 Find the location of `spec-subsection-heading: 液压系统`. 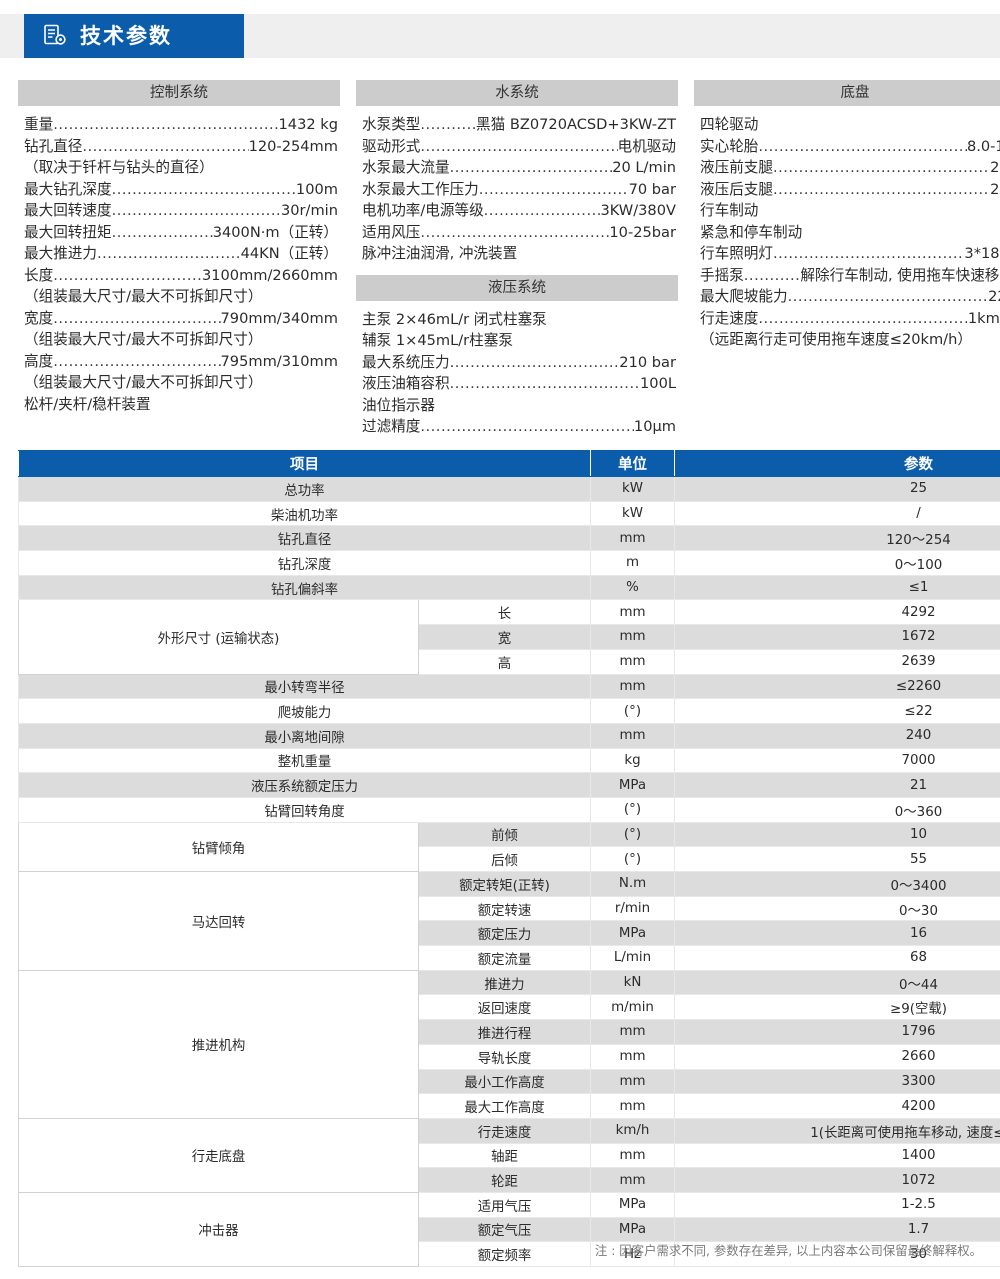

spec-subsection-heading: 液压系统 is located at coordinates (517, 287).